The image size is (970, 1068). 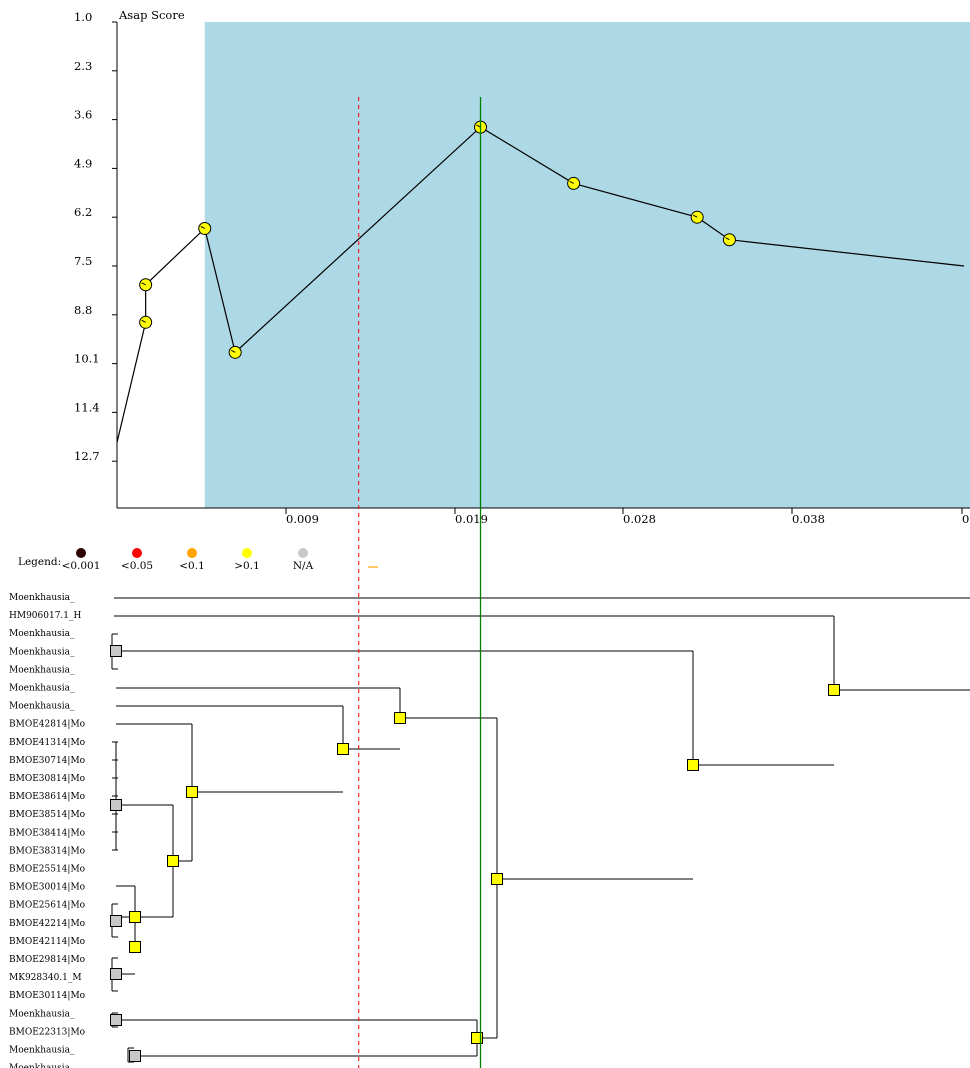 What do you see at coordinates (45, 978) in the screenshot?
I see `tree-leaf-label: MK928340.1_M` at bounding box center [45, 978].